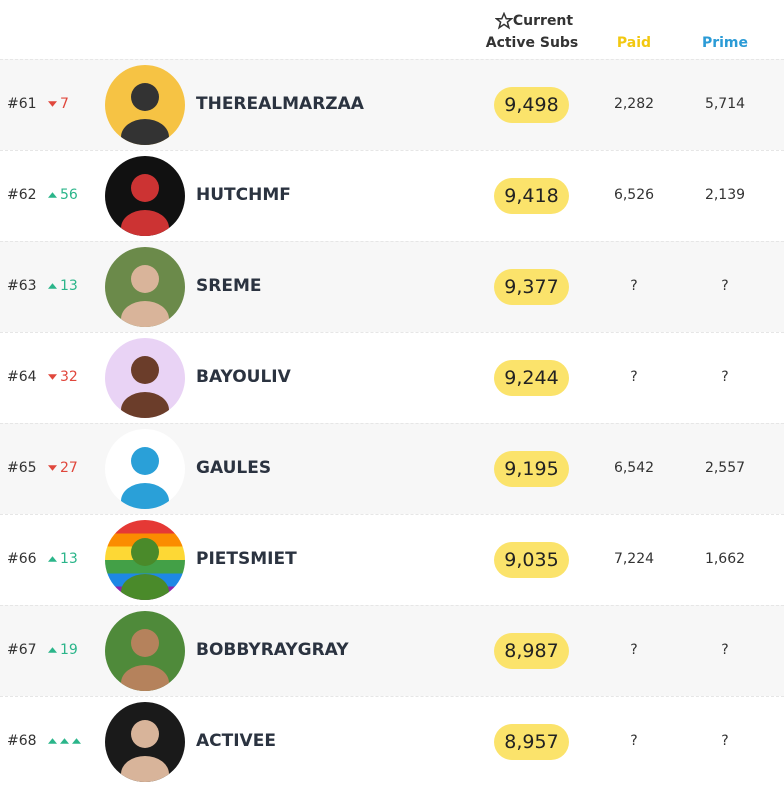  What do you see at coordinates (531, 196) in the screenshot?
I see `active-subs: 9,418` at bounding box center [531, 196].